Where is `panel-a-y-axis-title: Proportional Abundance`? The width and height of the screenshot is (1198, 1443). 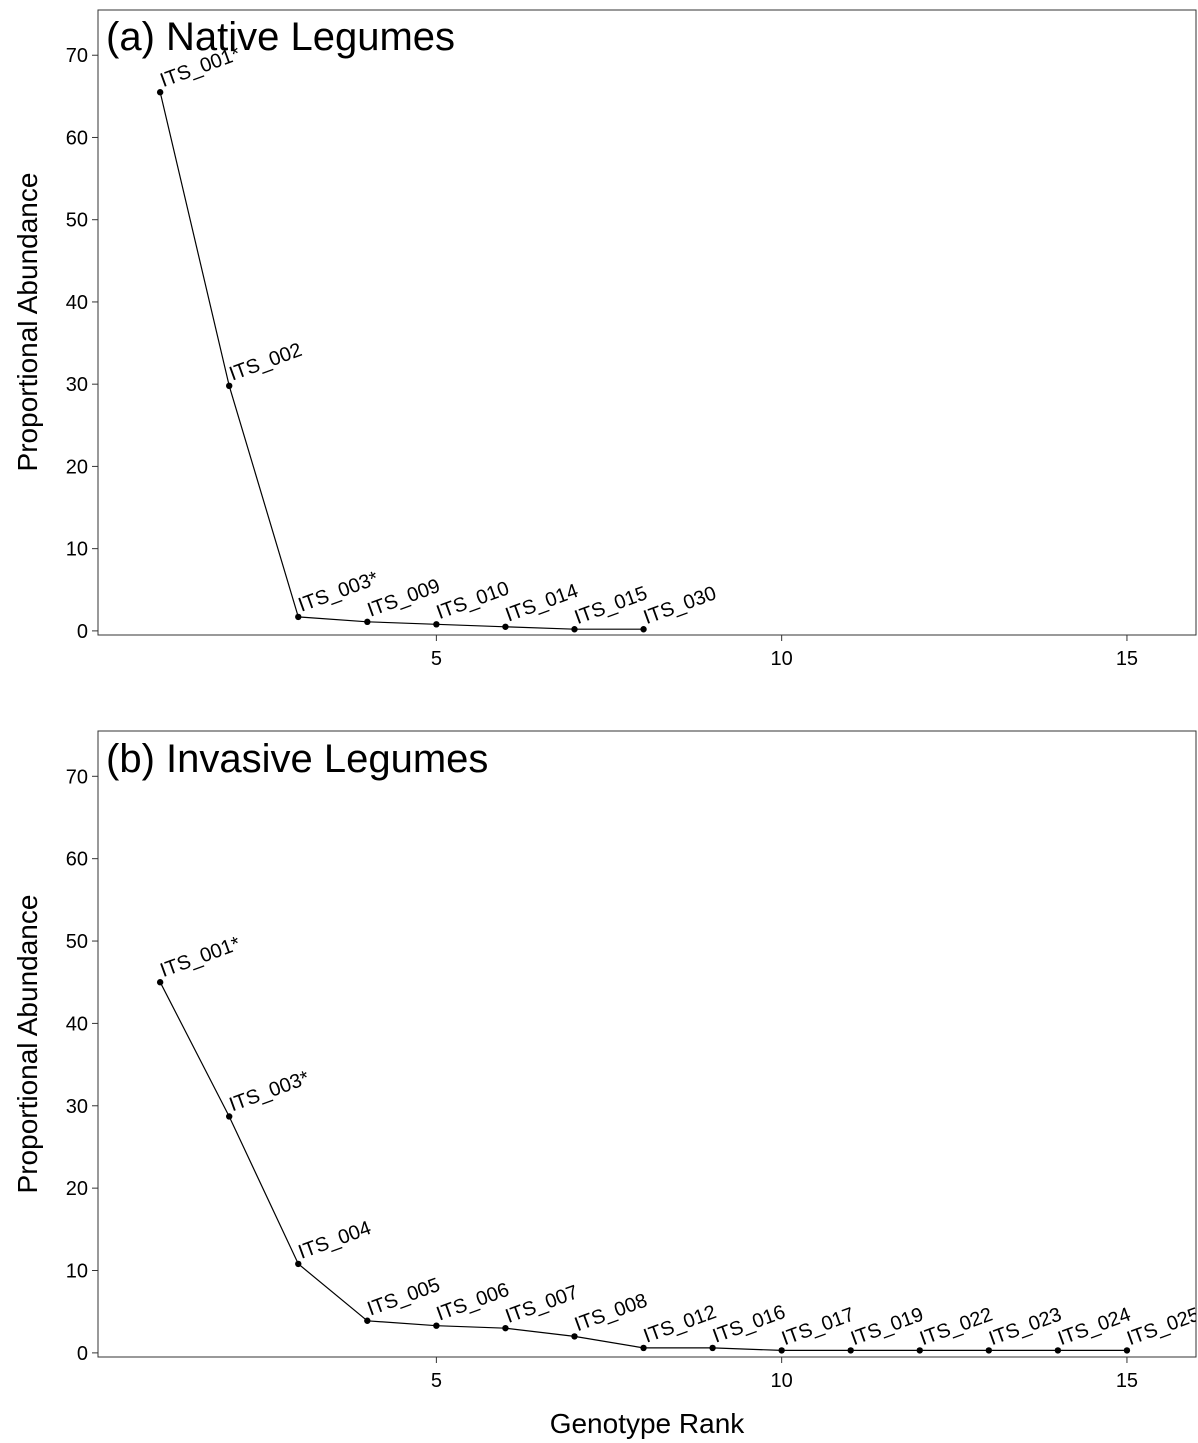
panel-a-y-axis-title: Proportional Abundance is located at coordinates (27, 322).